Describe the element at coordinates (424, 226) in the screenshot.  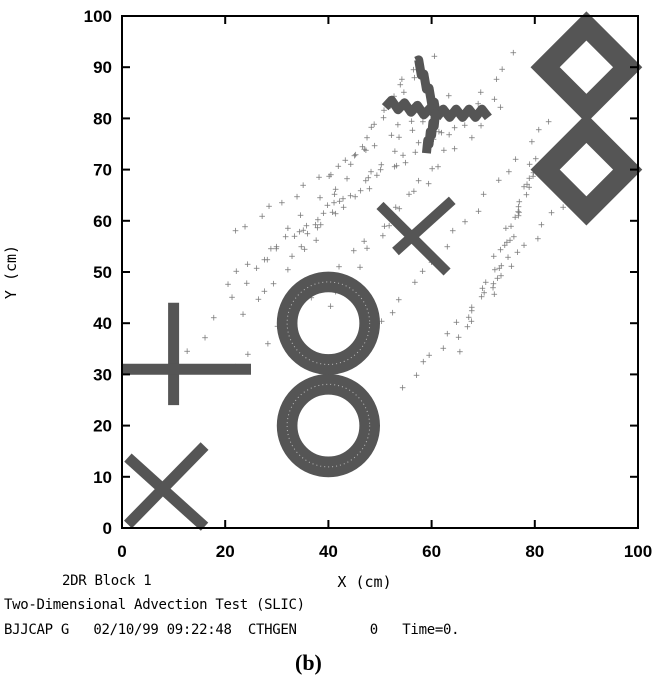
I see `segment-mark` at that location.